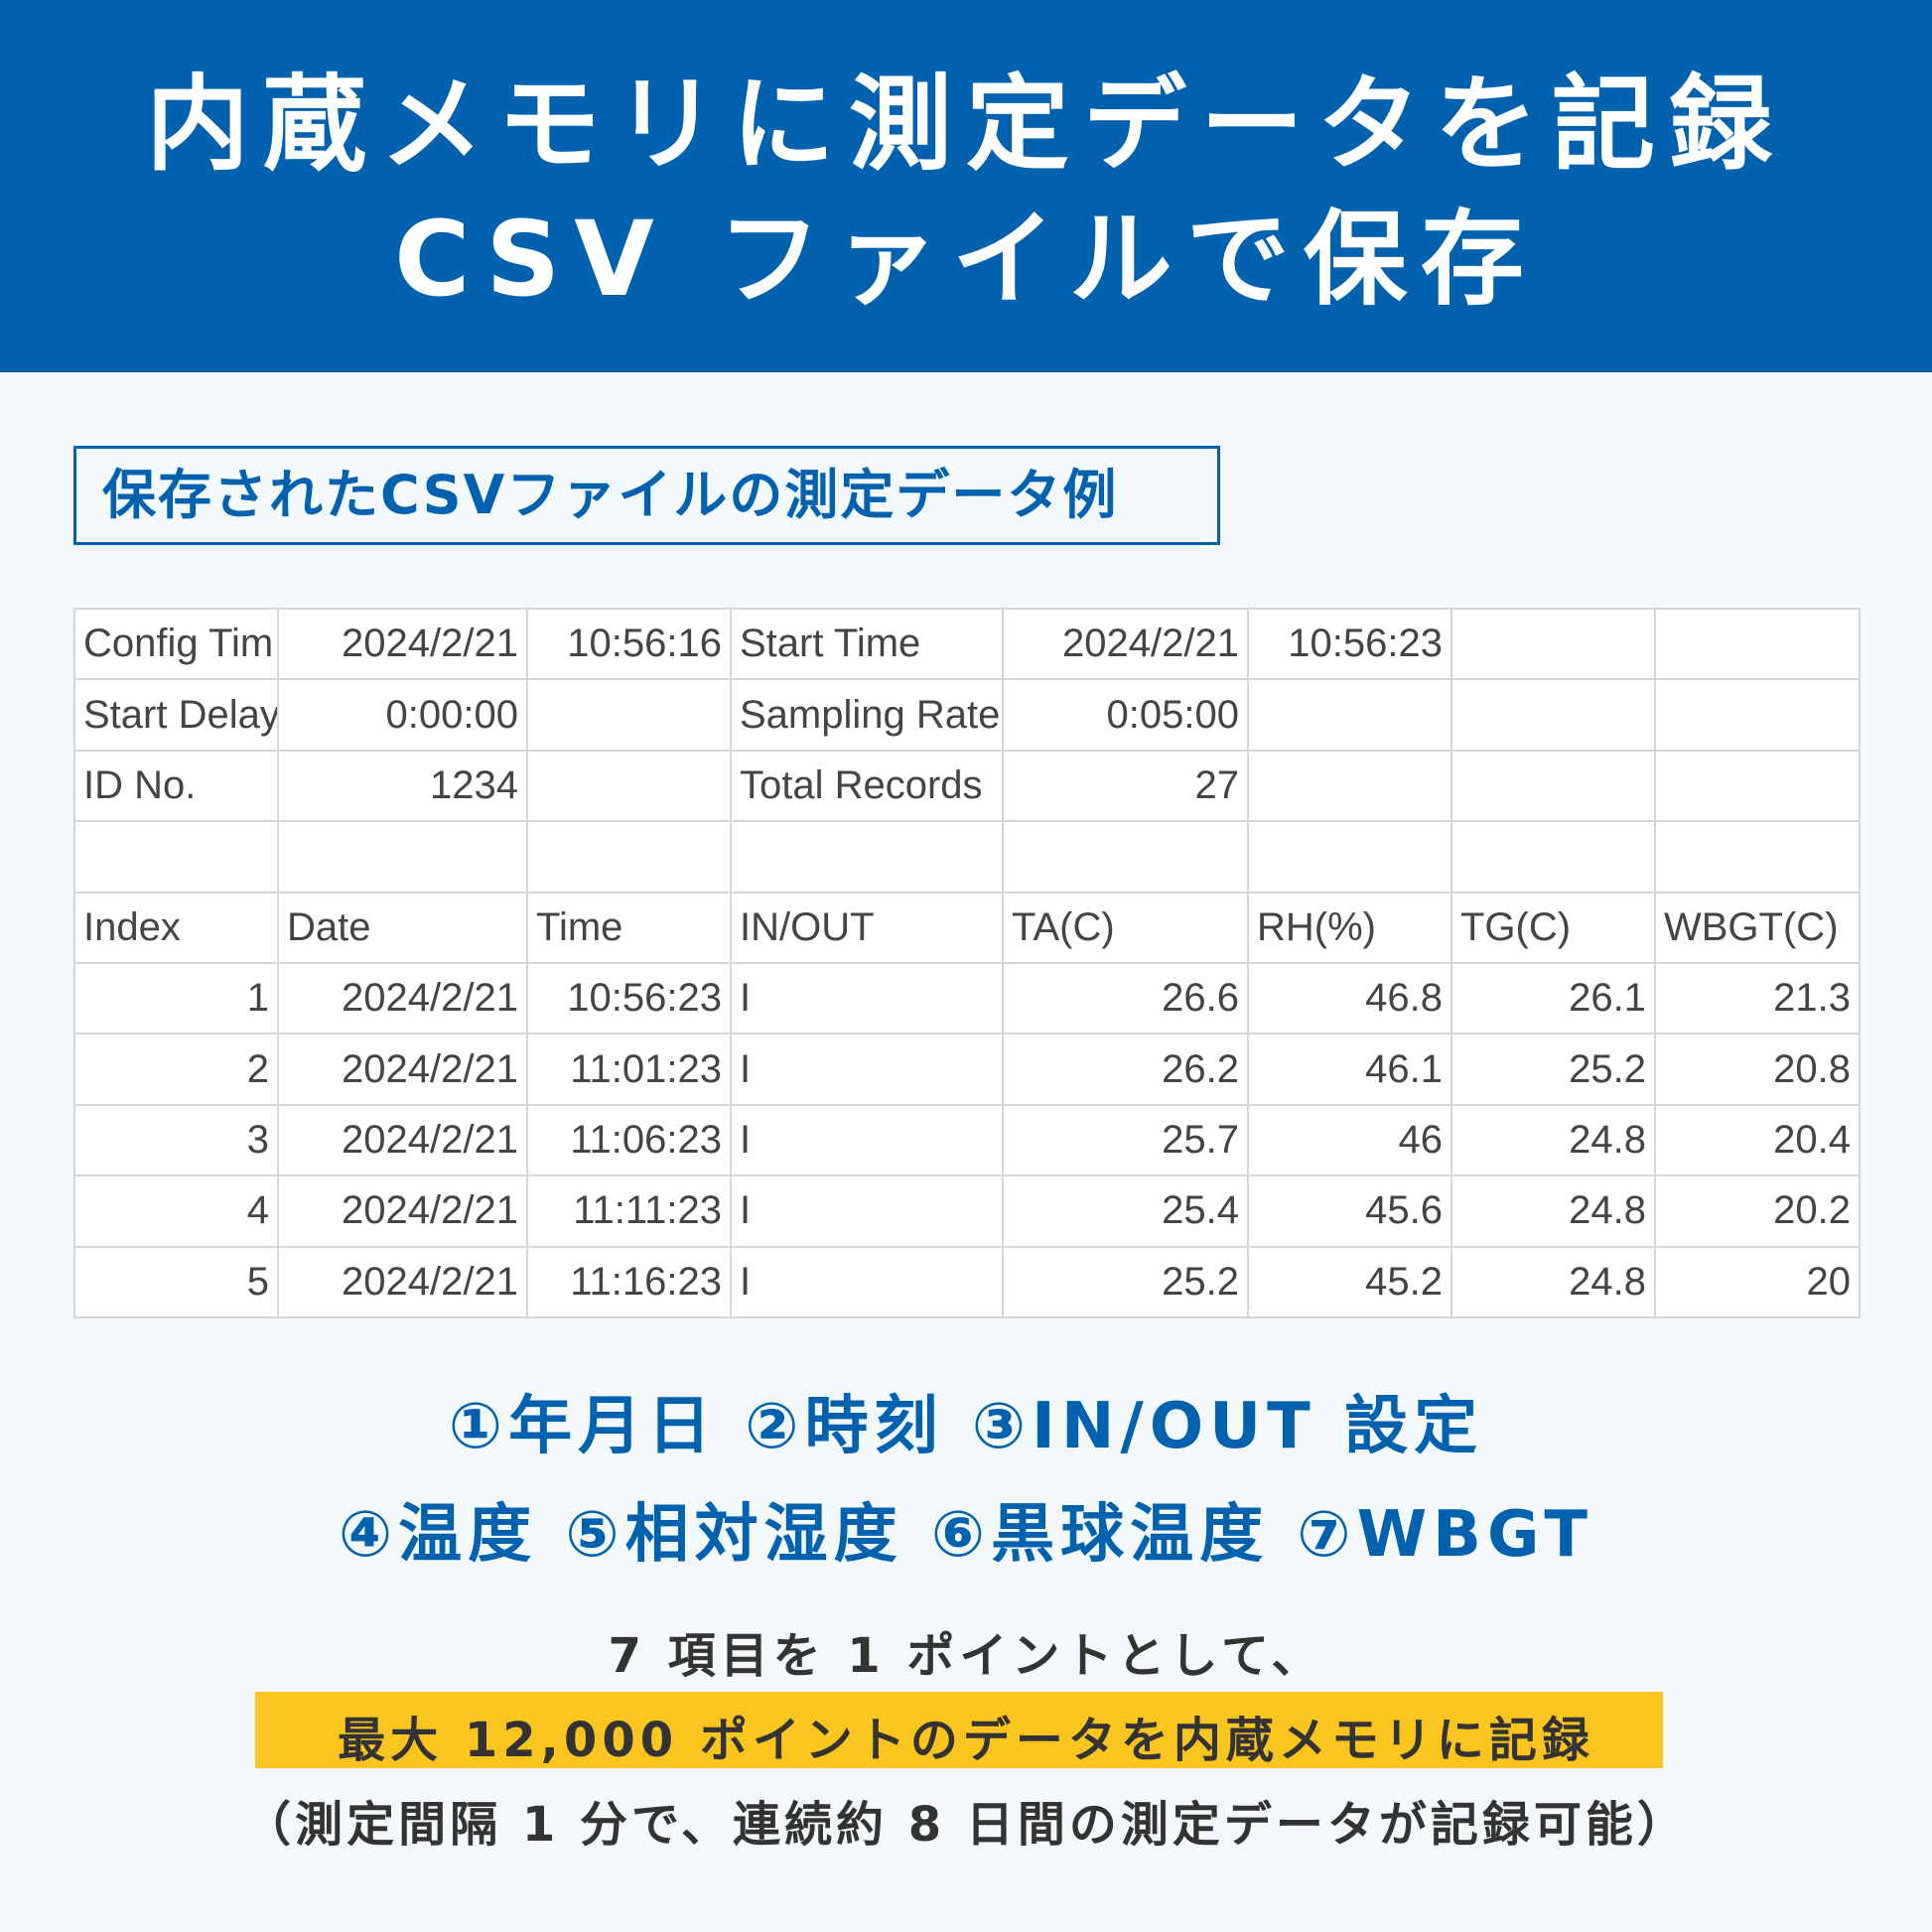  What do you see at coordinates (176, 927) in the screenshot?
I see `table-cell: Index` at bounding box center [176, 927].